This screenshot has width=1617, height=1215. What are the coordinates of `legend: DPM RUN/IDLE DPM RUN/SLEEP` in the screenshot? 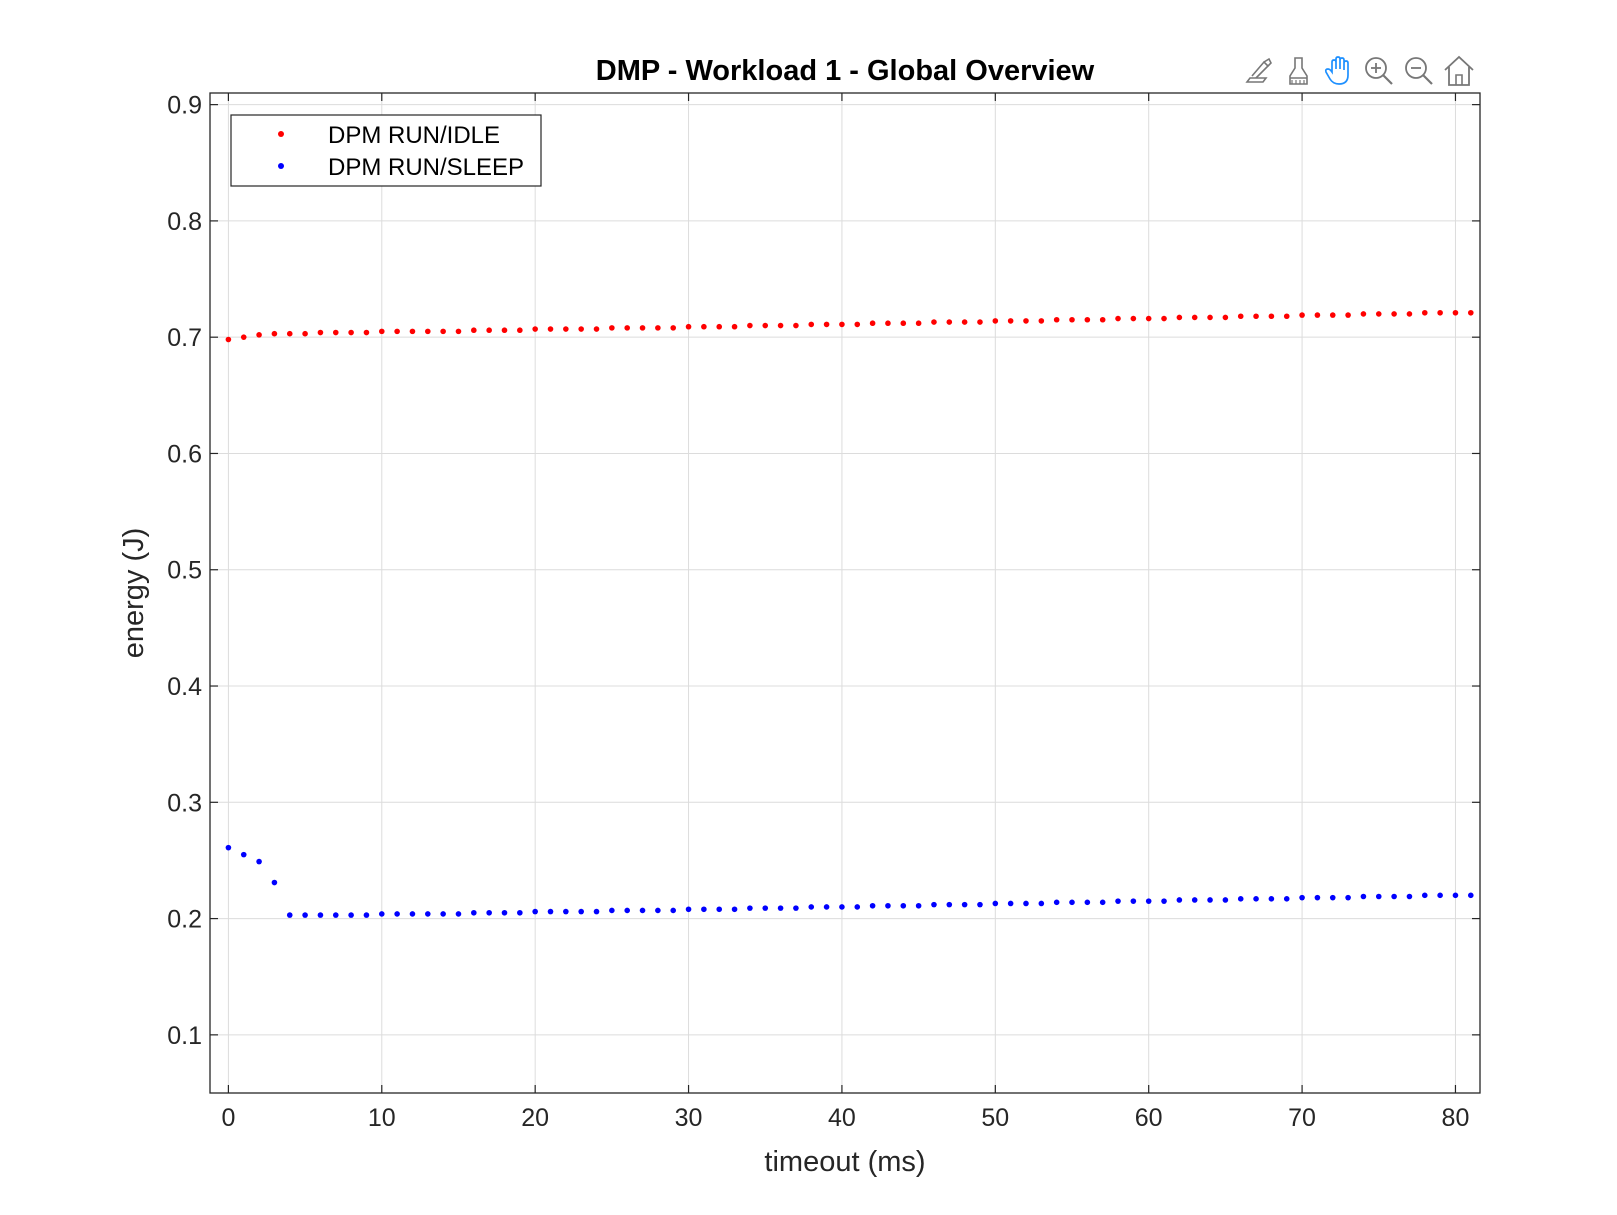 It's located at (386, 150).